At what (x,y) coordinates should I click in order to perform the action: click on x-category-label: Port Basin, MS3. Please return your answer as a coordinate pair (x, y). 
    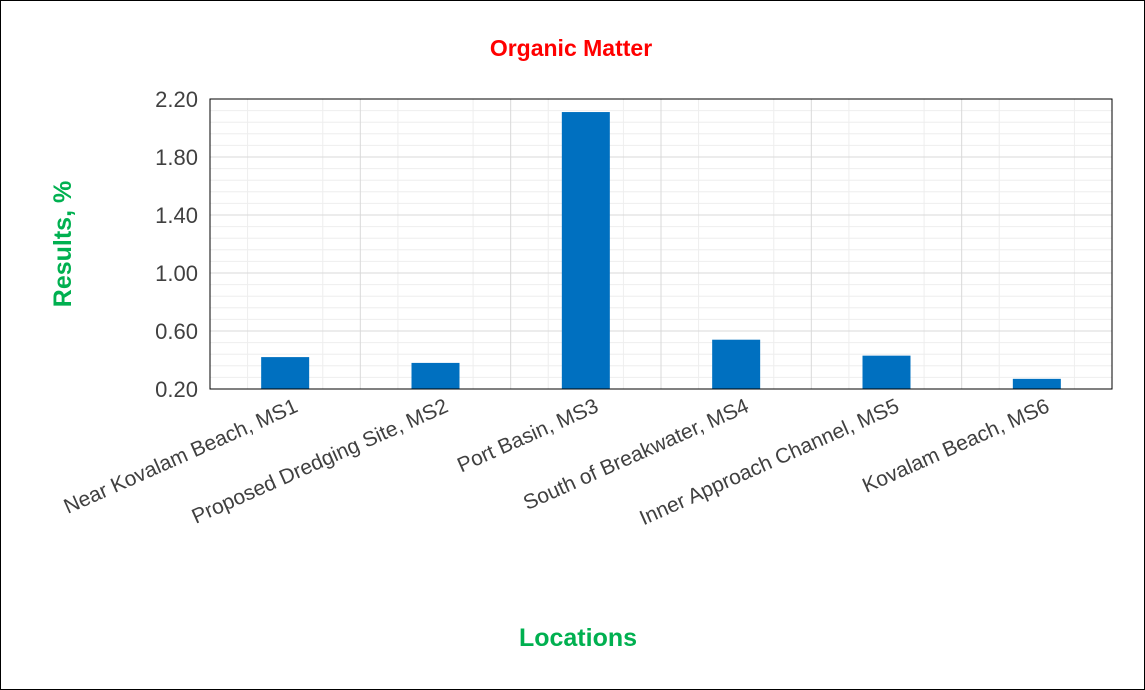
    Looking at the image, I should click on (528, 436).